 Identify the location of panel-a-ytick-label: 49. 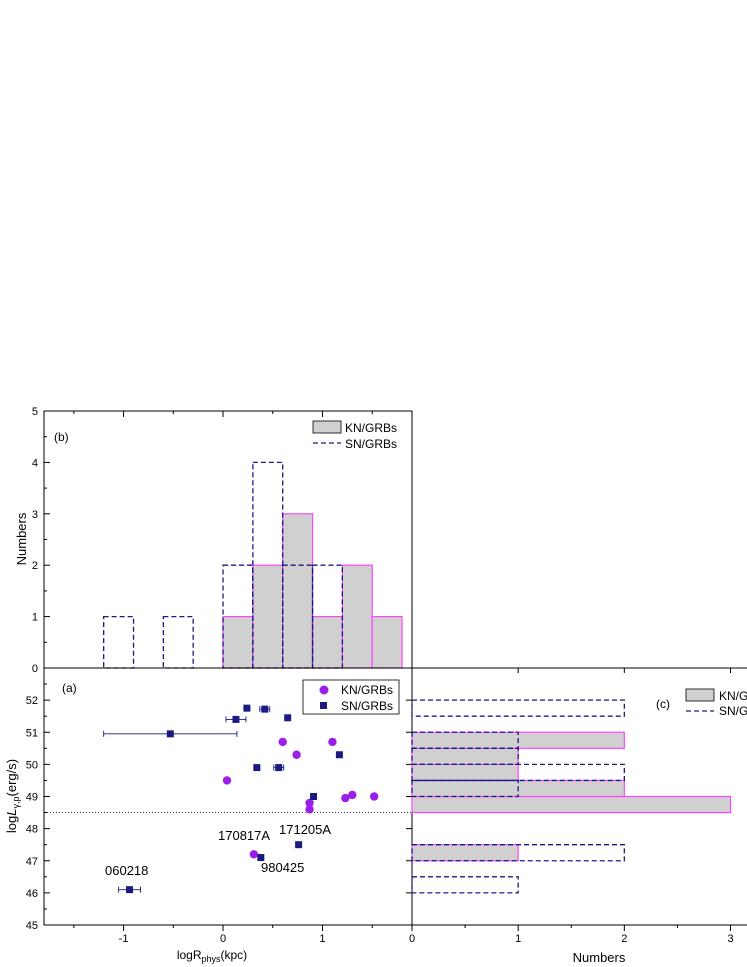
(32, 798).